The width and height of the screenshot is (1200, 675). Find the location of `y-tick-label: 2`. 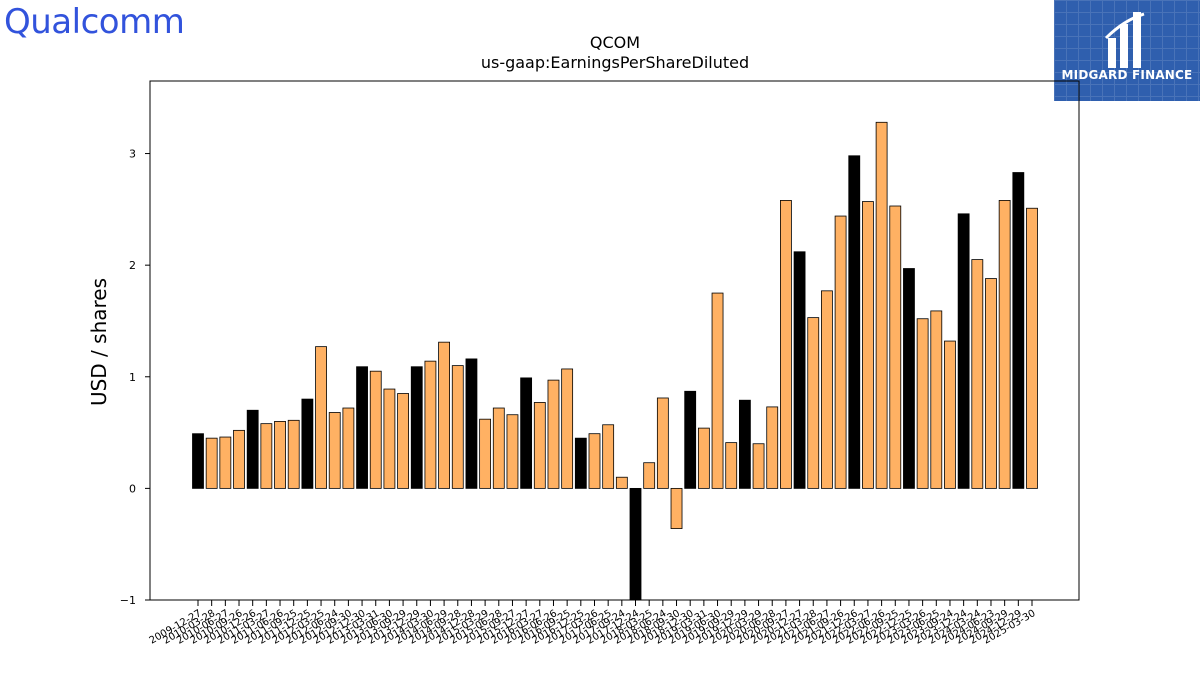

y-tick-label: 2 is located at coordinates (132, 265).